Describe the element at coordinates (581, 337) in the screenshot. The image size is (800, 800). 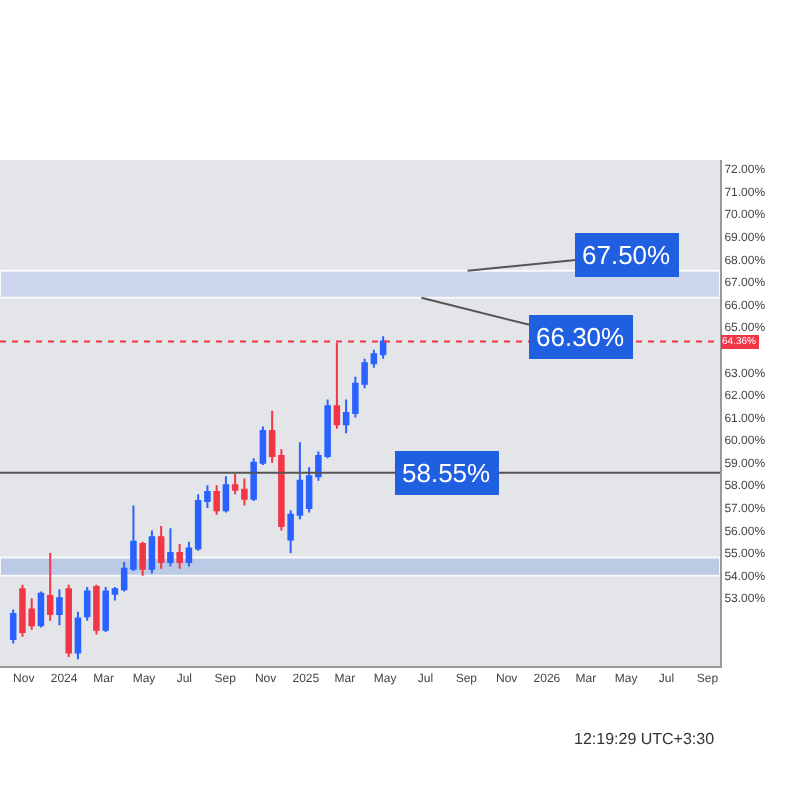
I see `annotation: 66.30%` at that location.